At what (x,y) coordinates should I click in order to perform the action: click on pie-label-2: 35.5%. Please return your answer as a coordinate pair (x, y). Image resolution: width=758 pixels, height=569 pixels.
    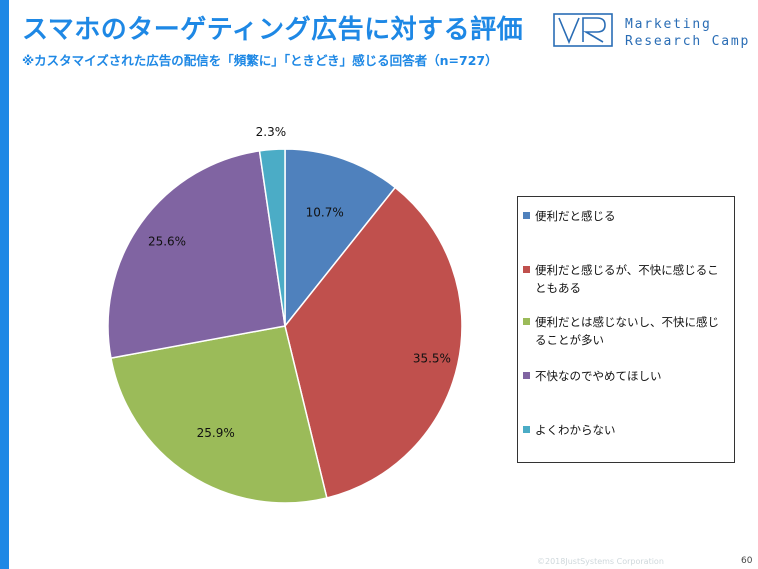
    Looking at the image, I should click on (432, 358).